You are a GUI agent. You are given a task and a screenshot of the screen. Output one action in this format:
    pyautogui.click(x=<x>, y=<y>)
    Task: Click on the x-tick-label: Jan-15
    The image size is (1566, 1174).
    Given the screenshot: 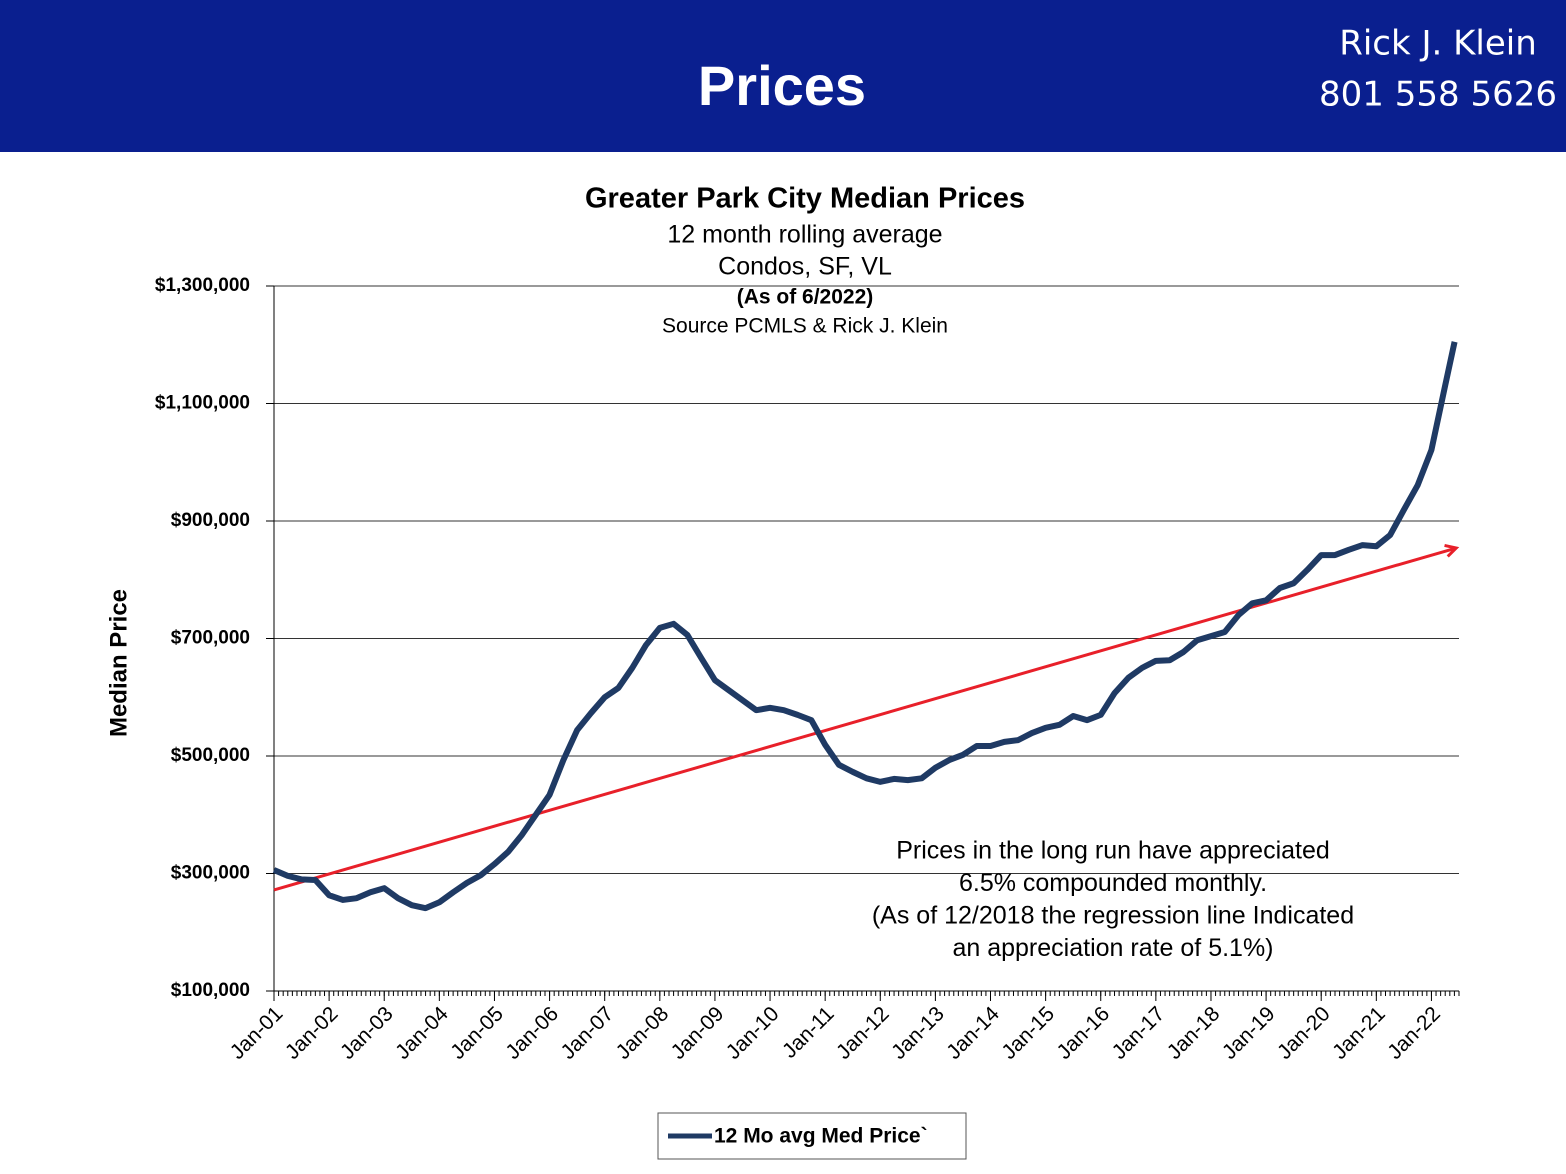 What is the action you would take?
    pyautogui.click(x=1028, y=1033)
    